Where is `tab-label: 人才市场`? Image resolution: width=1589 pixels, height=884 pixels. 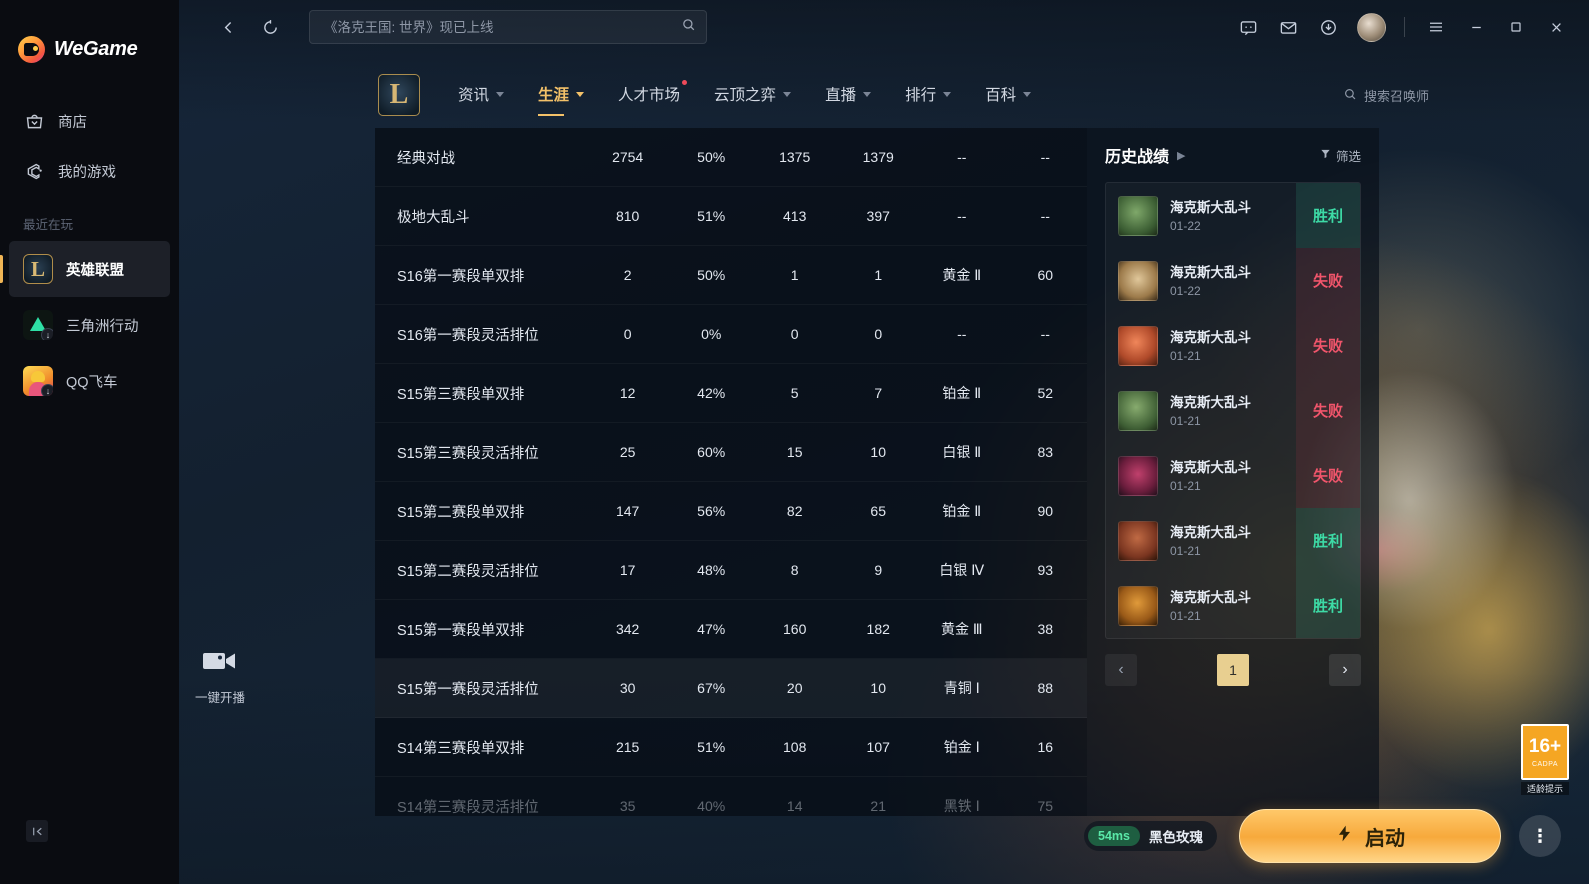 tab-label: 人才市场 is located at coordinates (649, 95).